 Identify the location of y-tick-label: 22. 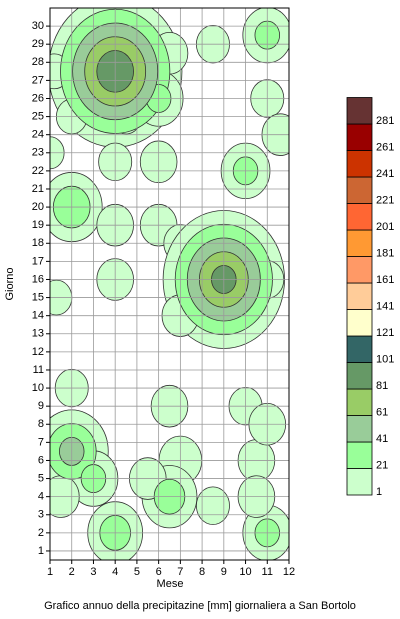
(38, 171).